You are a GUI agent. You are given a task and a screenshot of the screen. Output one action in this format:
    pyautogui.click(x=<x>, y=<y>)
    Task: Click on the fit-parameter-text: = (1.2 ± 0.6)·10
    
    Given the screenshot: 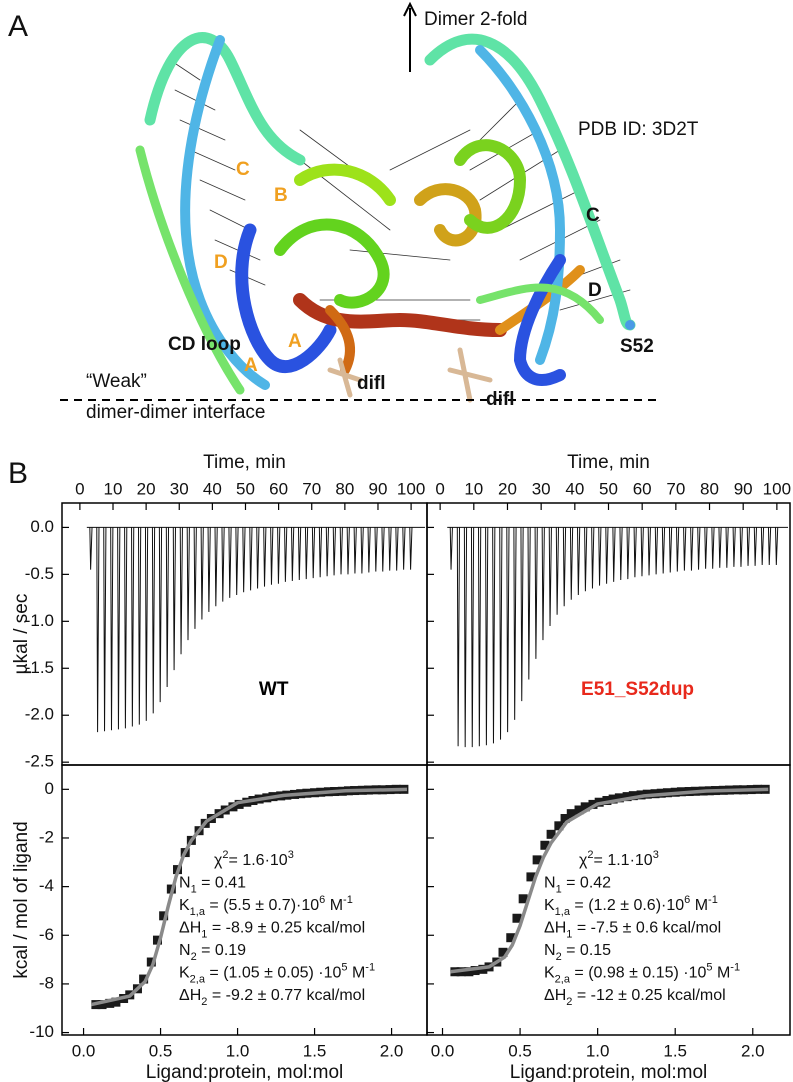 What is the action you would take?
    pyautogui.click(x=627, y=905)
    